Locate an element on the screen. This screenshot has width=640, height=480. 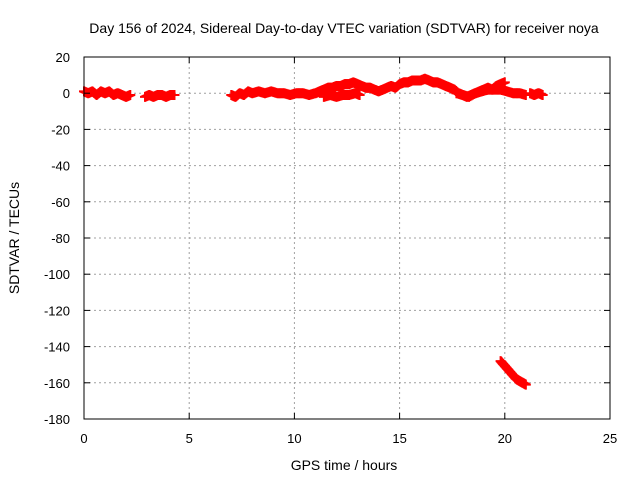
y-tick-label: -140 is located at coordinates (57, 347).